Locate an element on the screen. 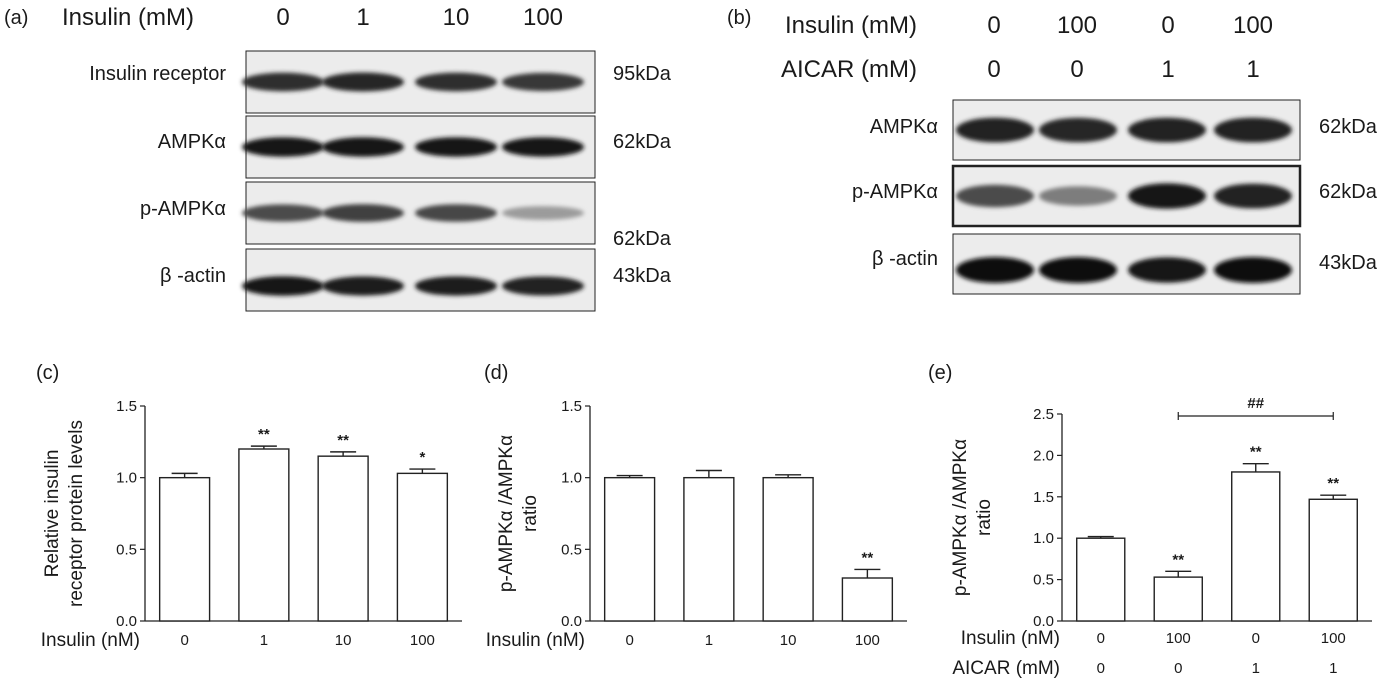 The image size is (1400, 685). panel-b-blots is located at coordinates (1126, 197).